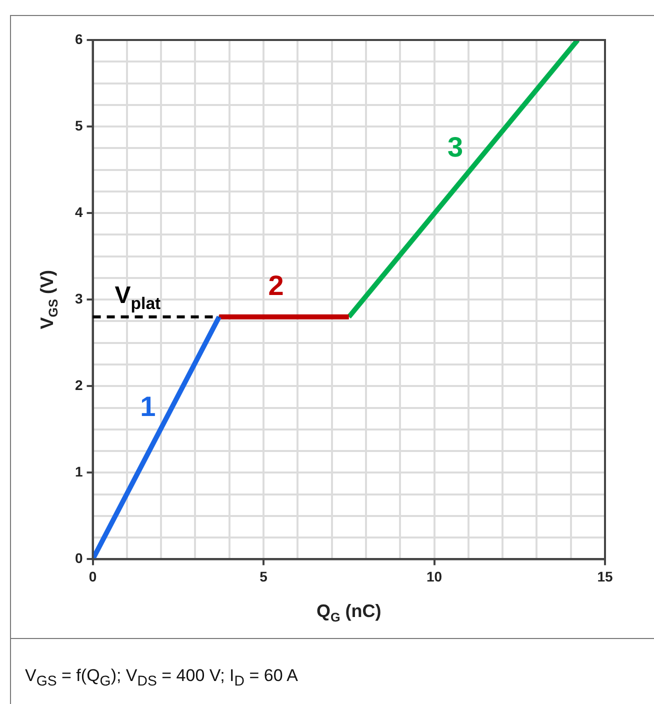 The width and height of the screenshot is (654, 704). Describe the element at coordinates (48, 300) in the screenshot. I see `y-axis-title: VGS (V)` at that location.